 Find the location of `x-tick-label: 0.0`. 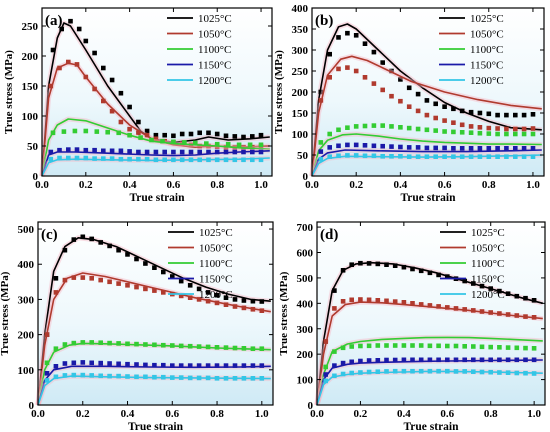

x-tick-label: 0.0 is located at coordinates (38, 414).